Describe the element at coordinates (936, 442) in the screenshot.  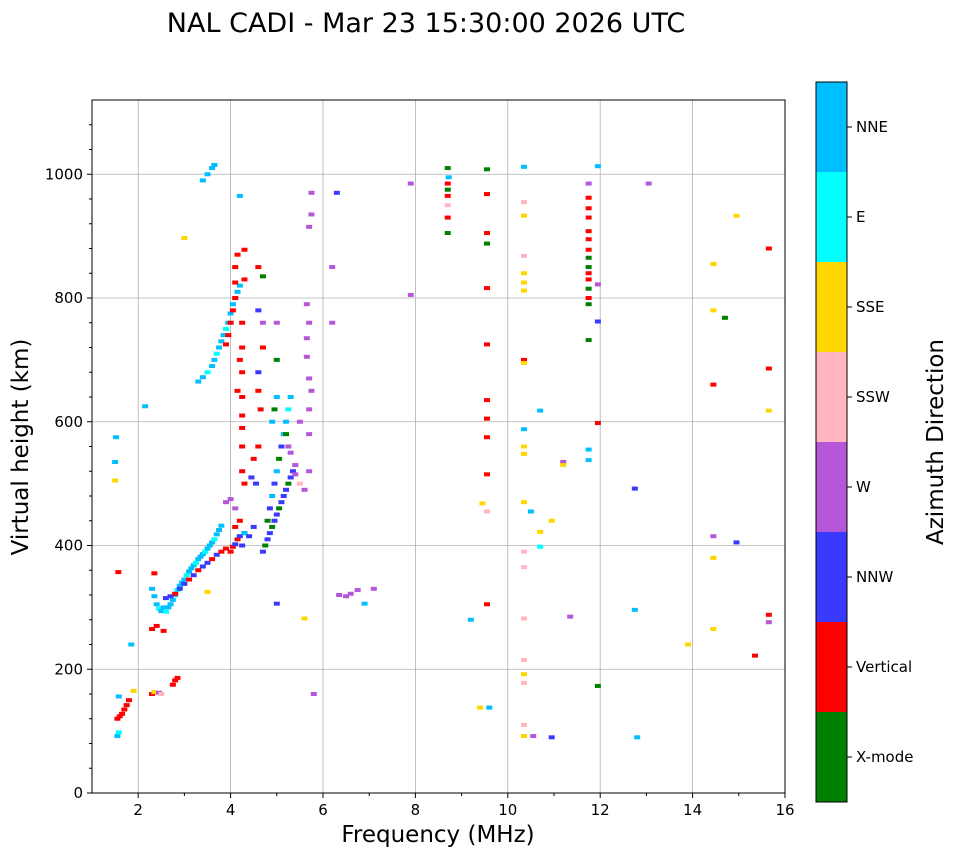
I see `colorbar-label: Azimuth Direction` at that location.